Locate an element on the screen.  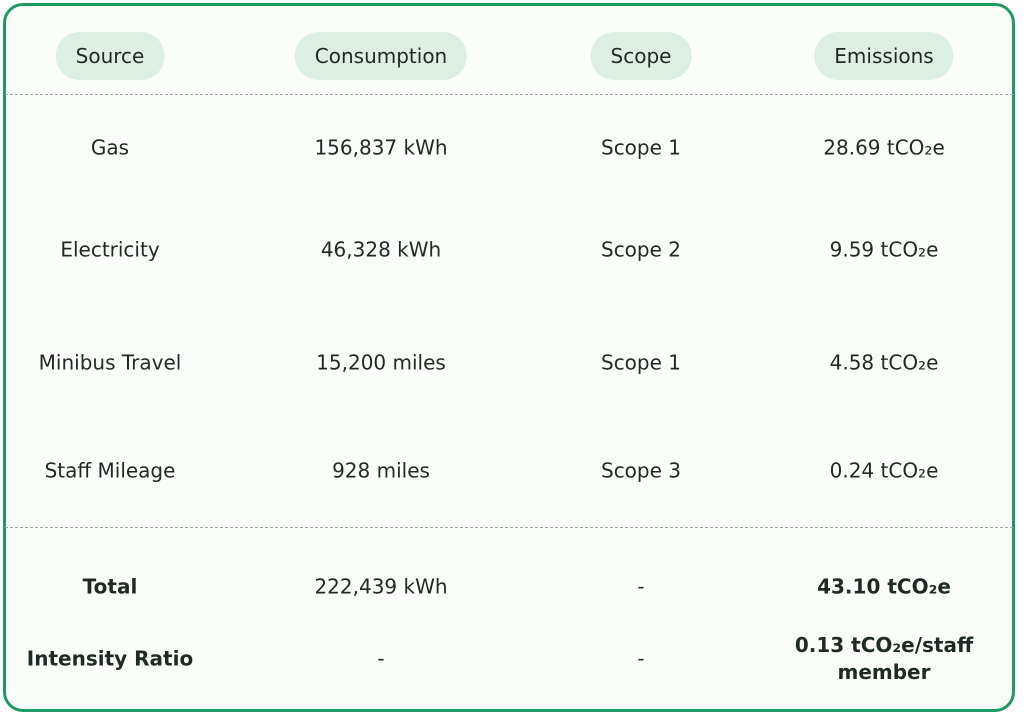
total-label: Total is located at coordinates (110, 586).